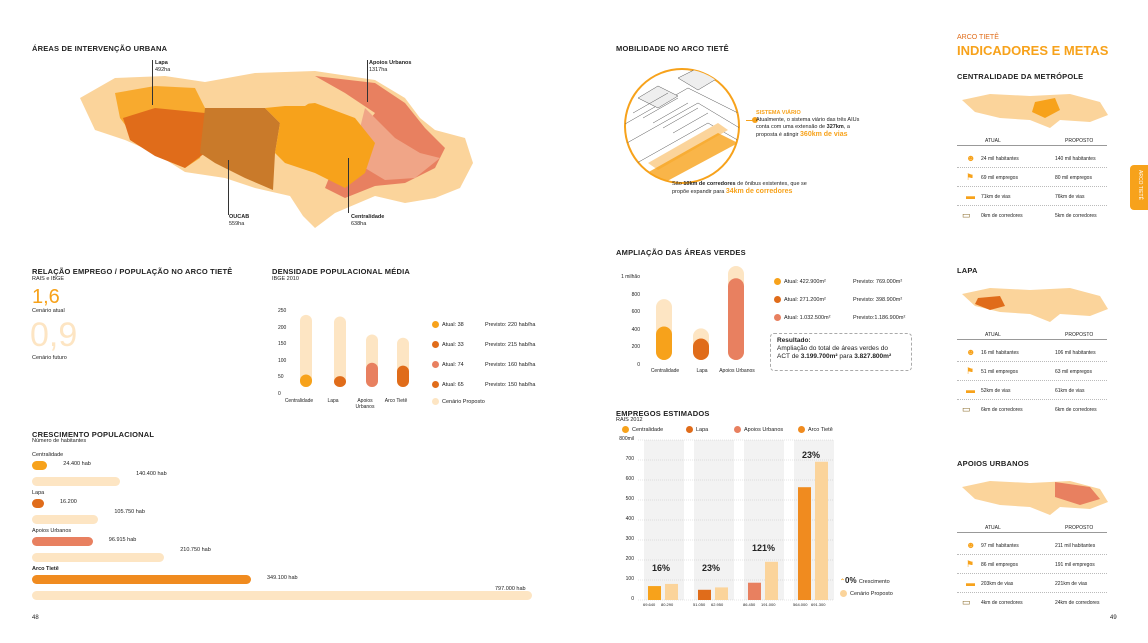  Describe the element at coordinates (163, 70) in the screenshot. I see `lapa-value: 492ha` at that location.